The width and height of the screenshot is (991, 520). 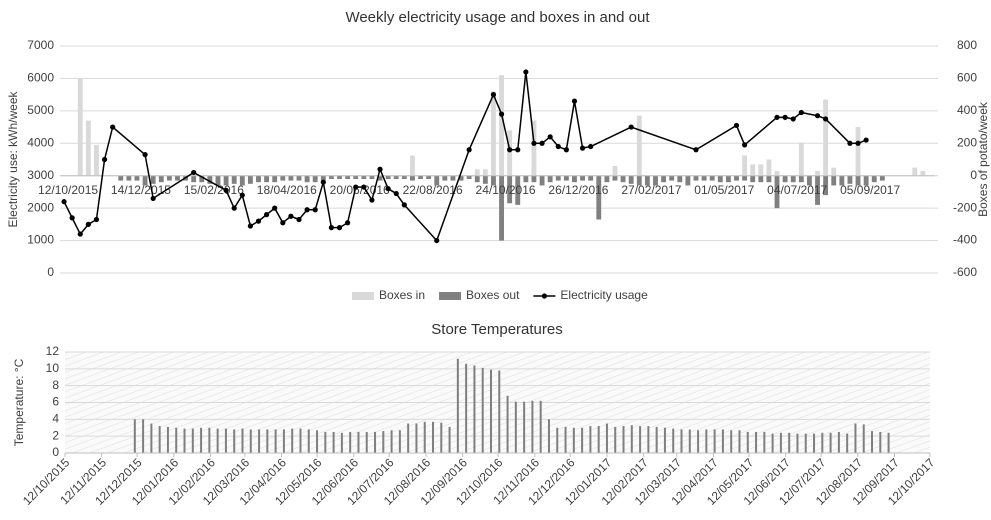 I want to click on y-tick-label: 8, so click(x=55, y=385).